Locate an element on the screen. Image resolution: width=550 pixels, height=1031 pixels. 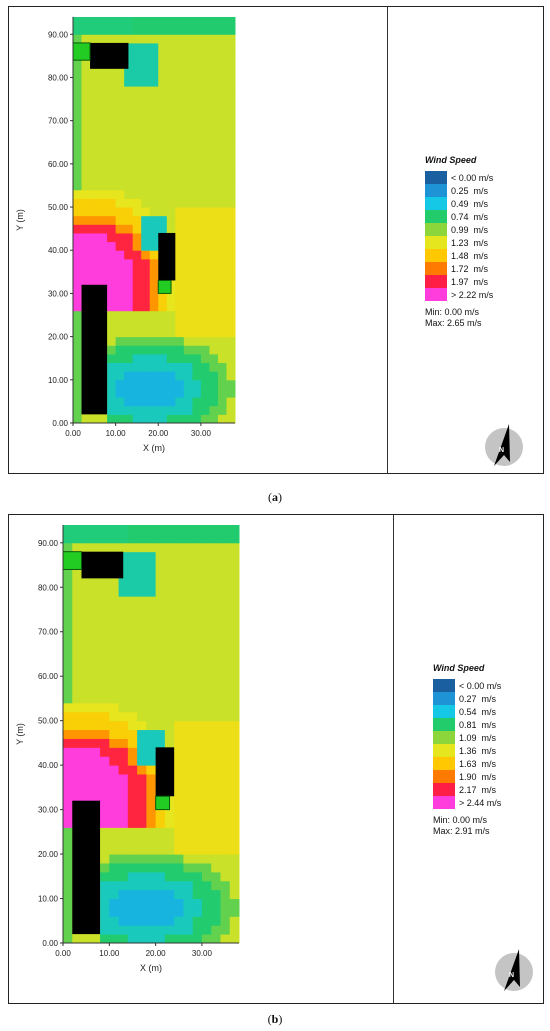
x-tick-label: 10.00 is located at coordinates (116, 433).